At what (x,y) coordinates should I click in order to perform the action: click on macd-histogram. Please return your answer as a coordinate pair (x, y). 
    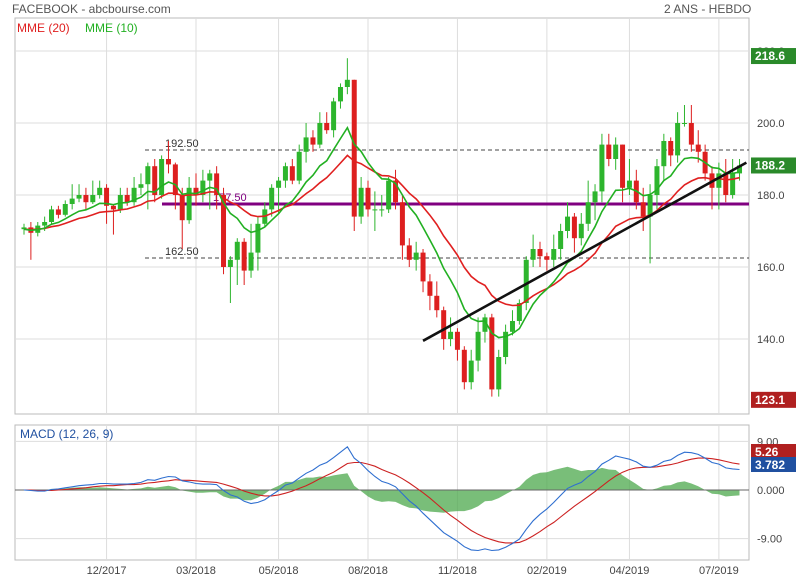
    Looking at the image, I should click on (382, 489).